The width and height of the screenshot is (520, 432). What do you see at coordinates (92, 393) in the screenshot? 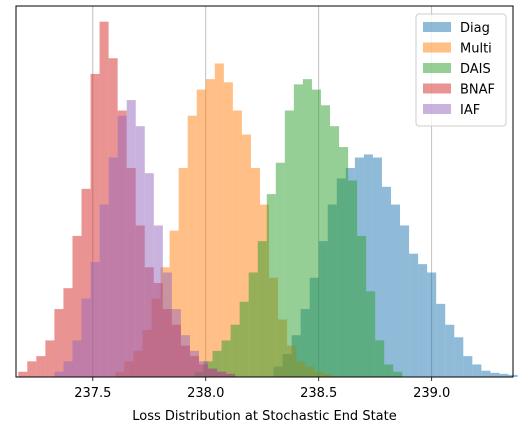
I see `x-tick-label-0: 237.5` at bounding box center [92, 393].